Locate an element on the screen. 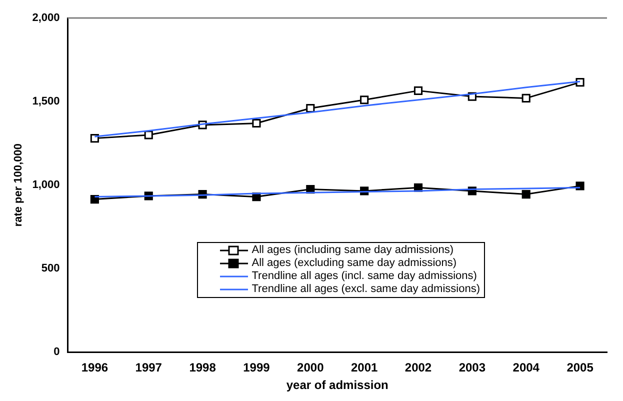  x-tick-label: 2004 is located at coordinates (526, 367).